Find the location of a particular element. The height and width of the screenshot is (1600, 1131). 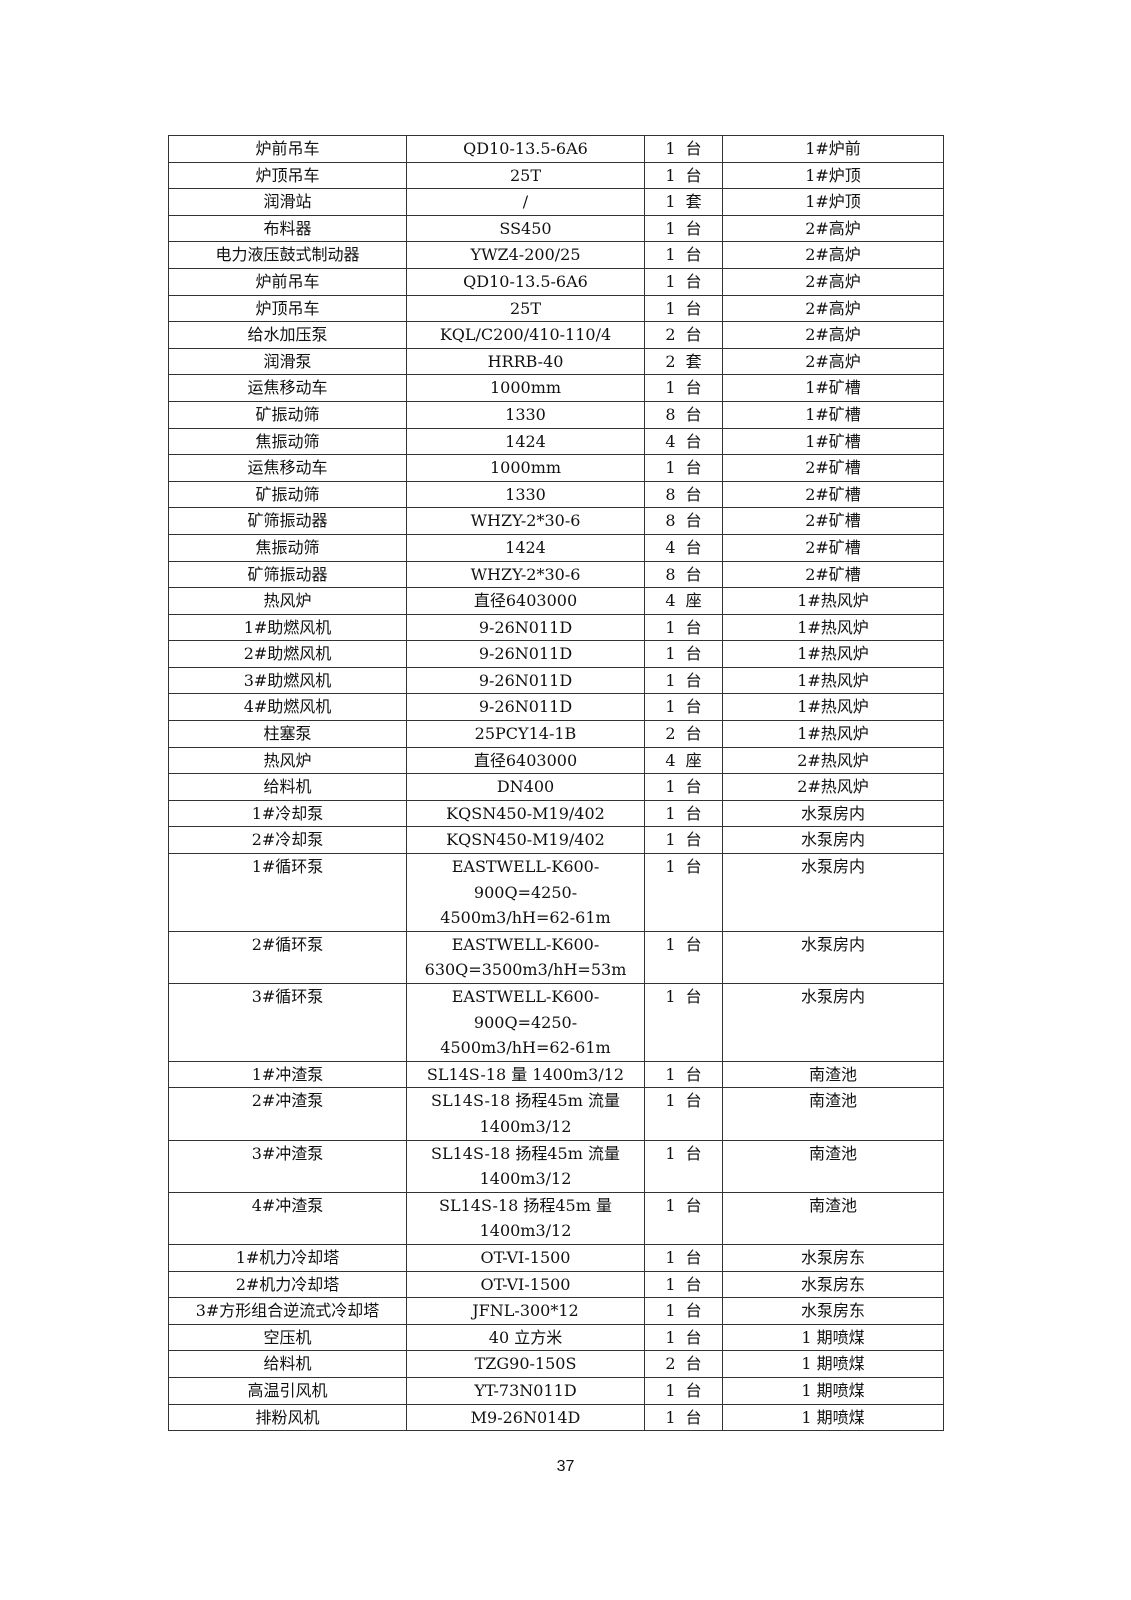

table-row: 3#助燃风机 9-26N011D 1 台 1#热风炉 is located at coordinates (556, 680).